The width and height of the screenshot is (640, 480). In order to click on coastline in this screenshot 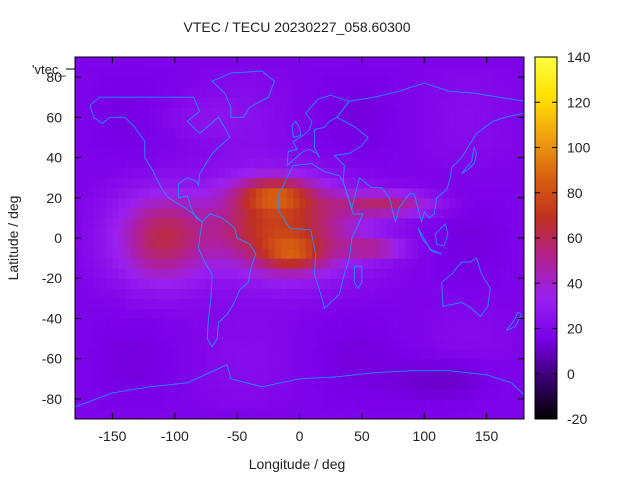, I will do `click(441, 235)`.